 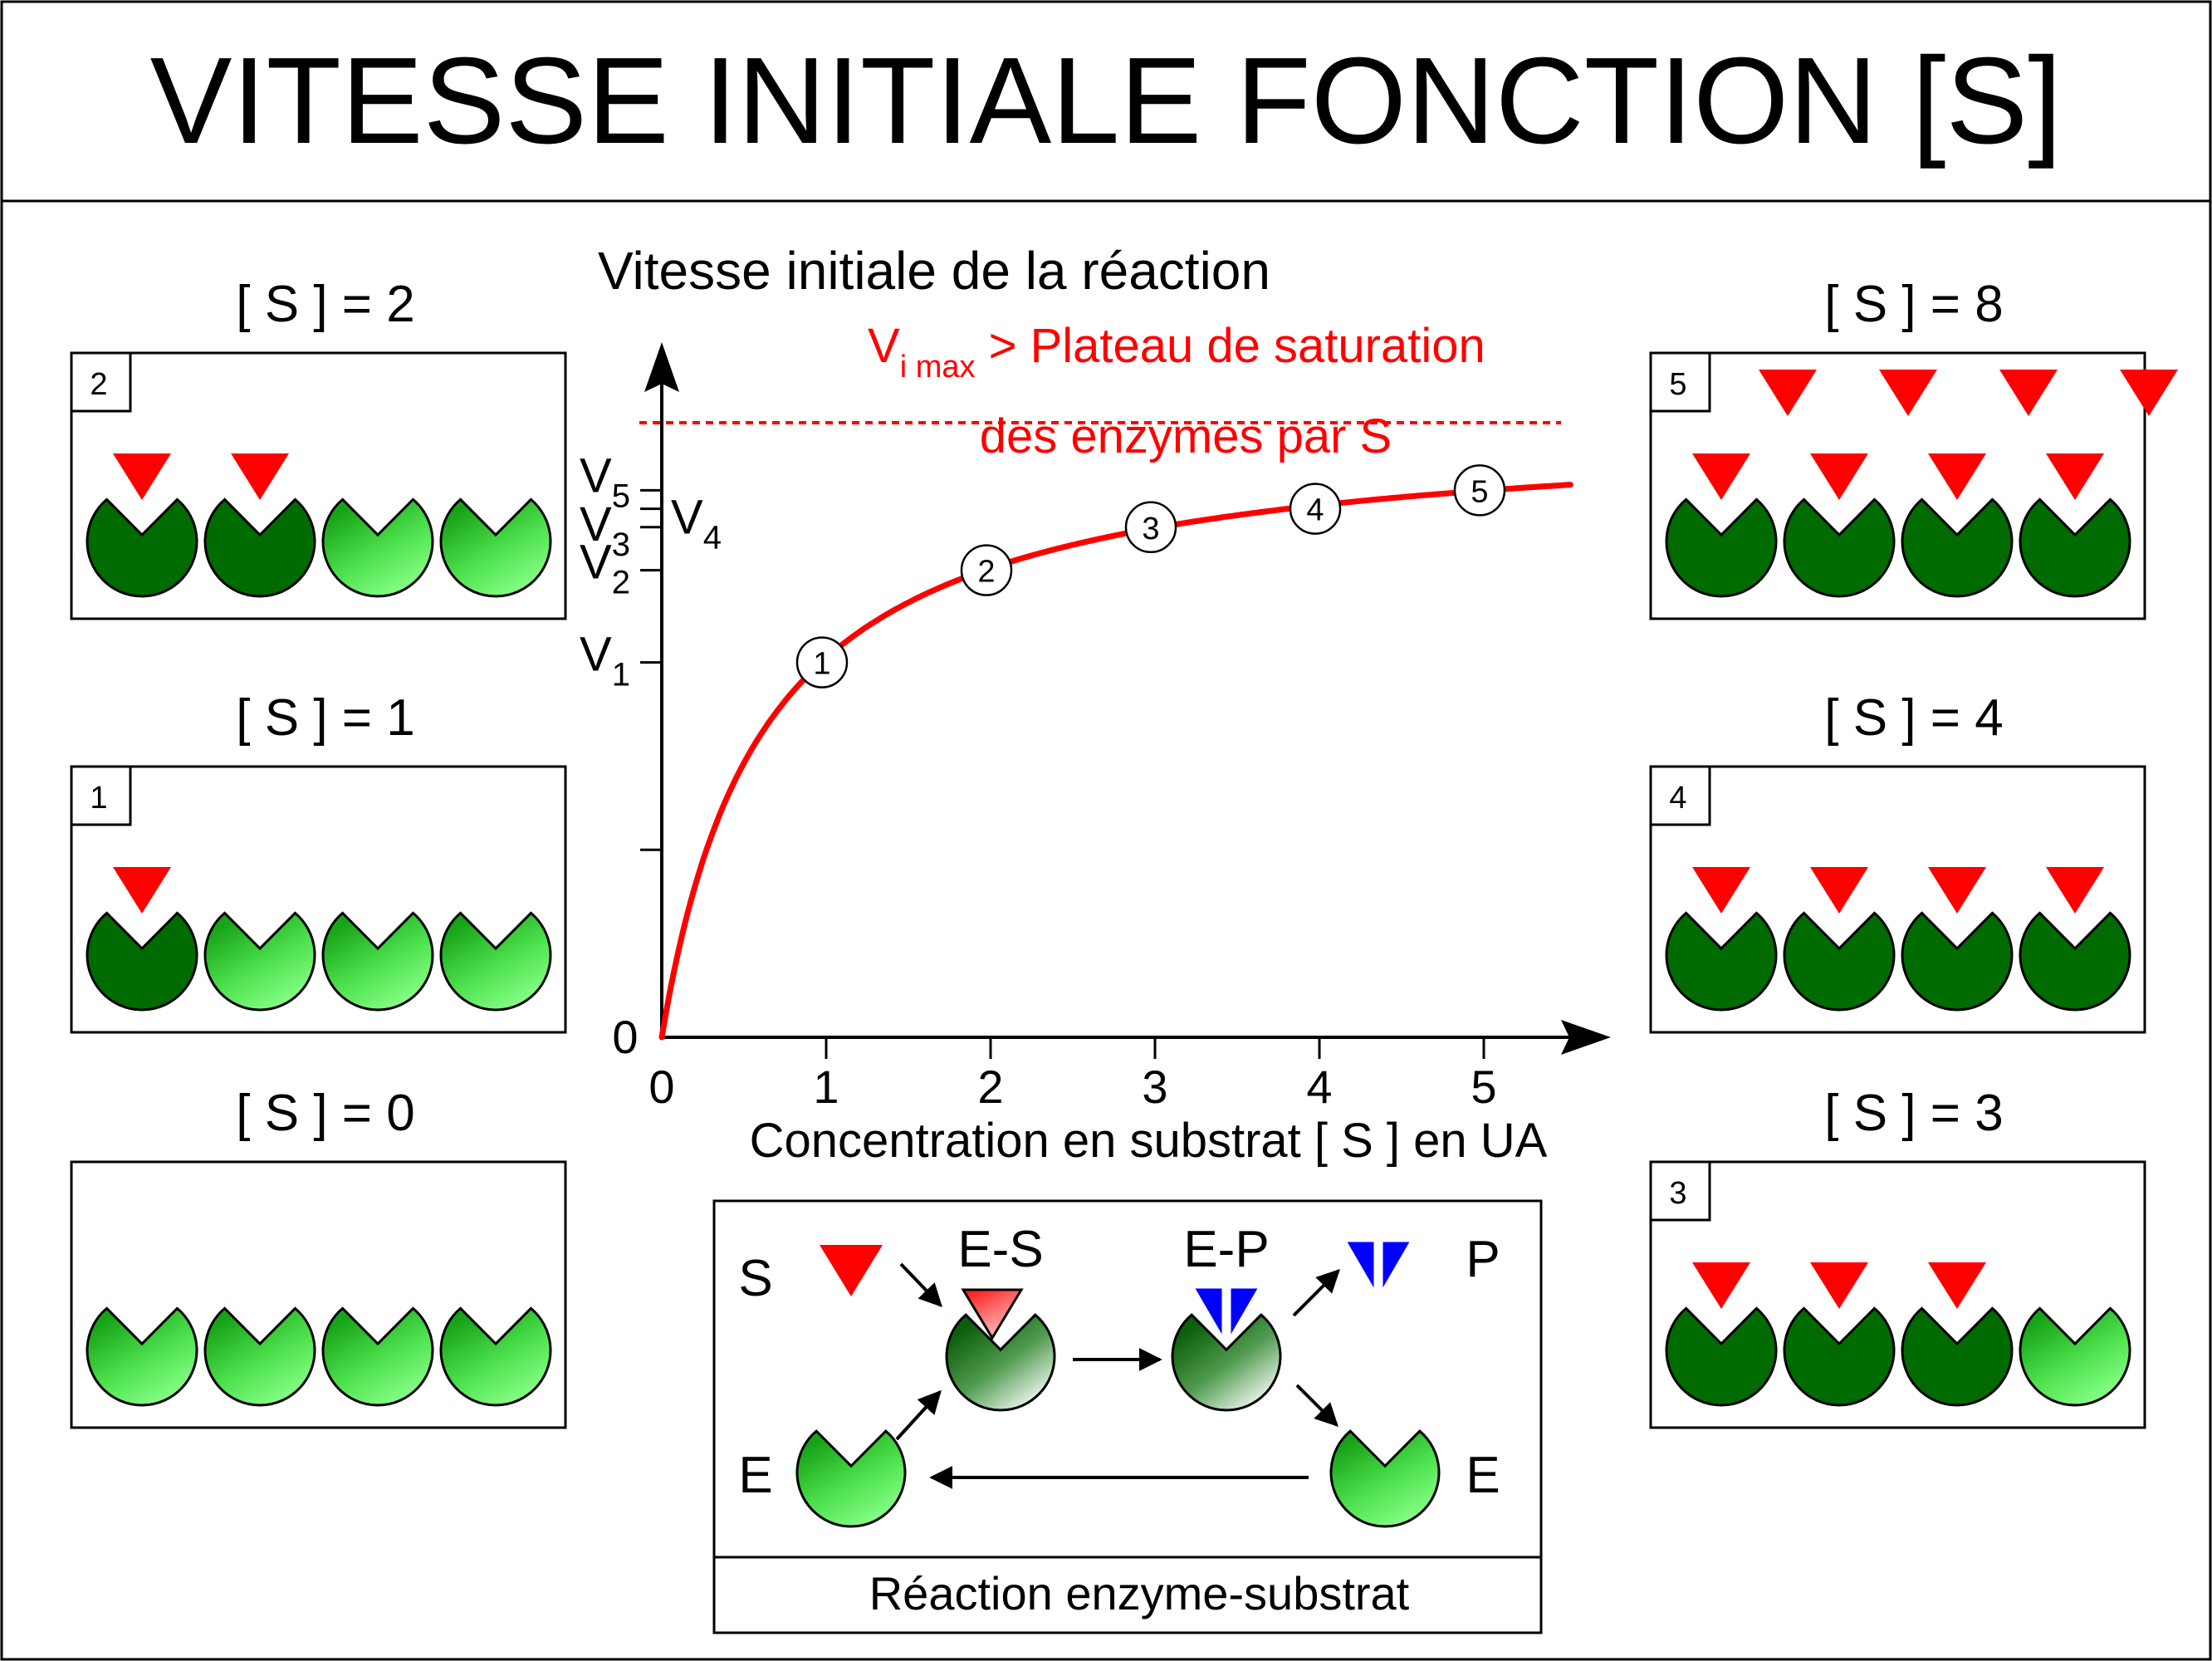 I want to click on free-product-left, so click(x=1360, y=1268).